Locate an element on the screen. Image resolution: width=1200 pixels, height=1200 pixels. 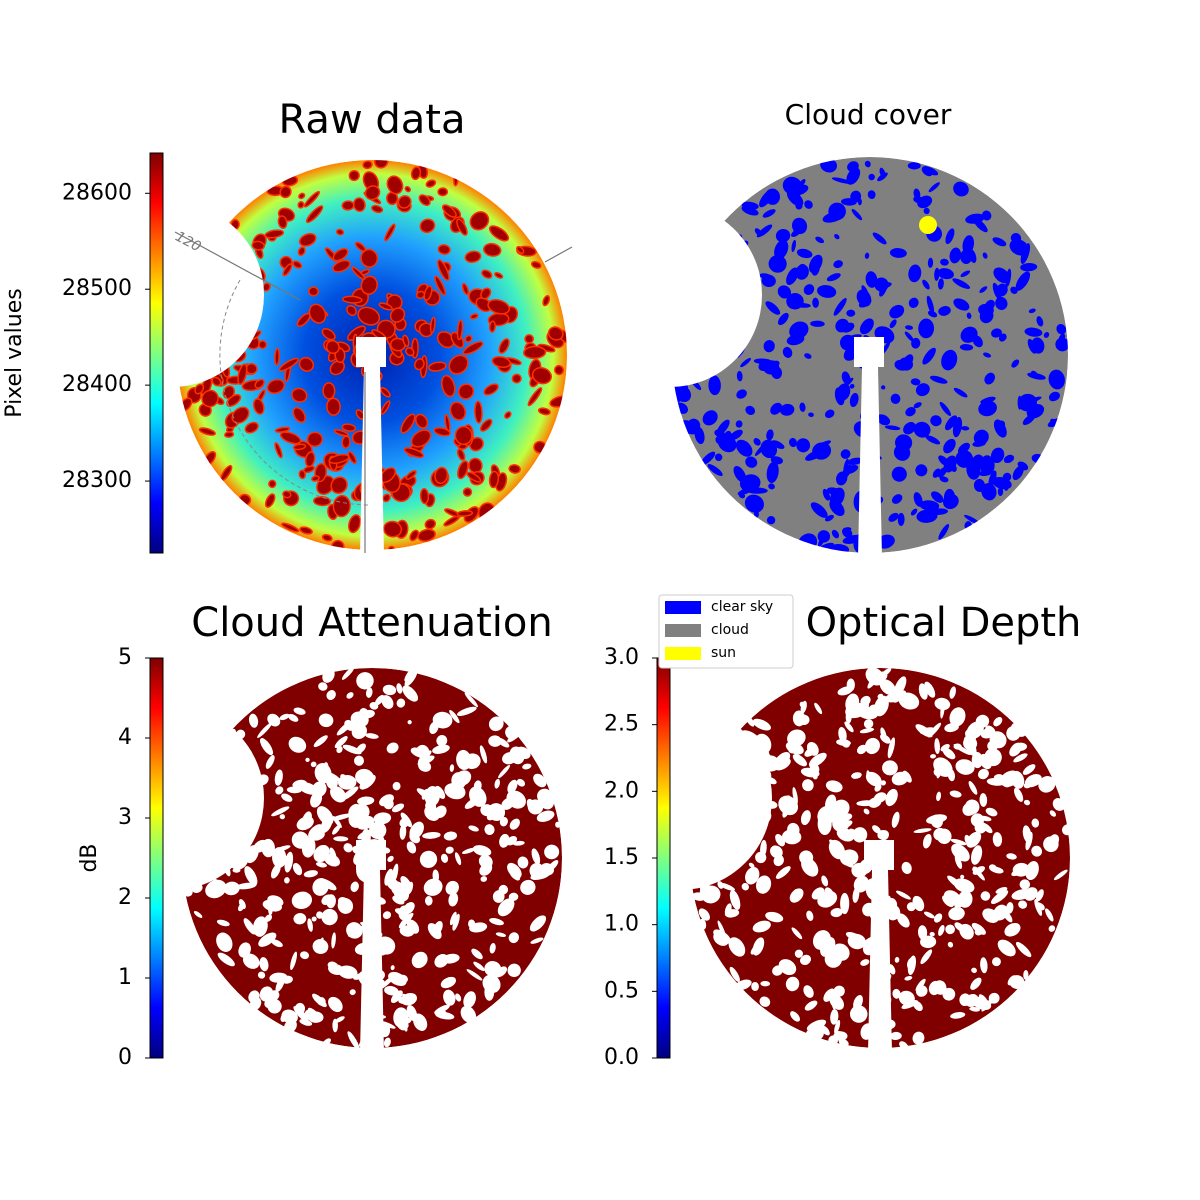
tick-label: 28400 is located at coordinates (97, 384).